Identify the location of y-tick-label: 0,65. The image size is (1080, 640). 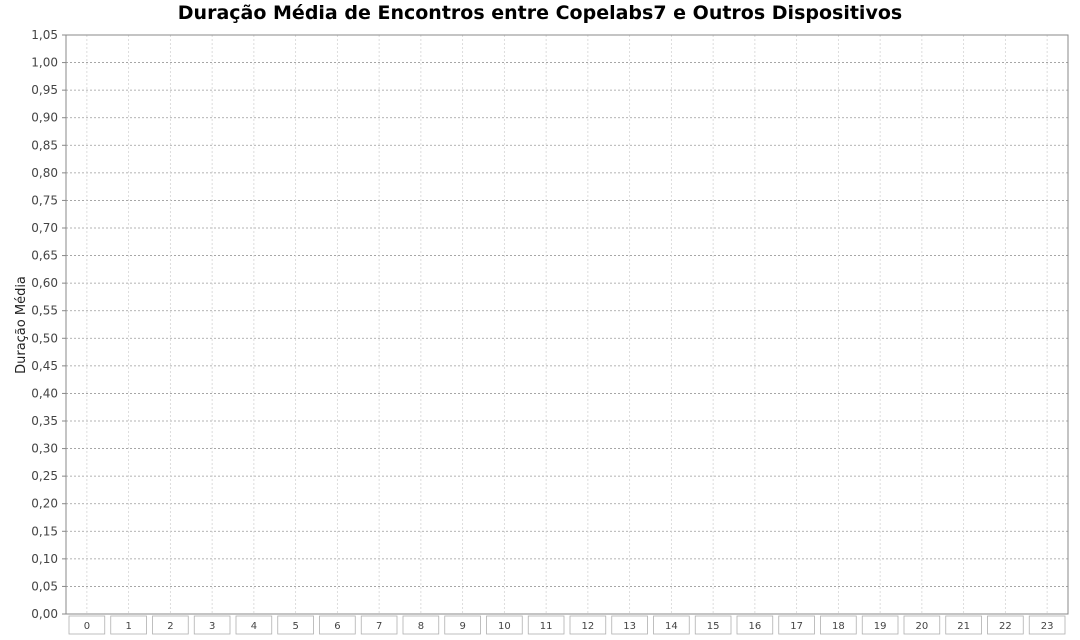
(44, 256).